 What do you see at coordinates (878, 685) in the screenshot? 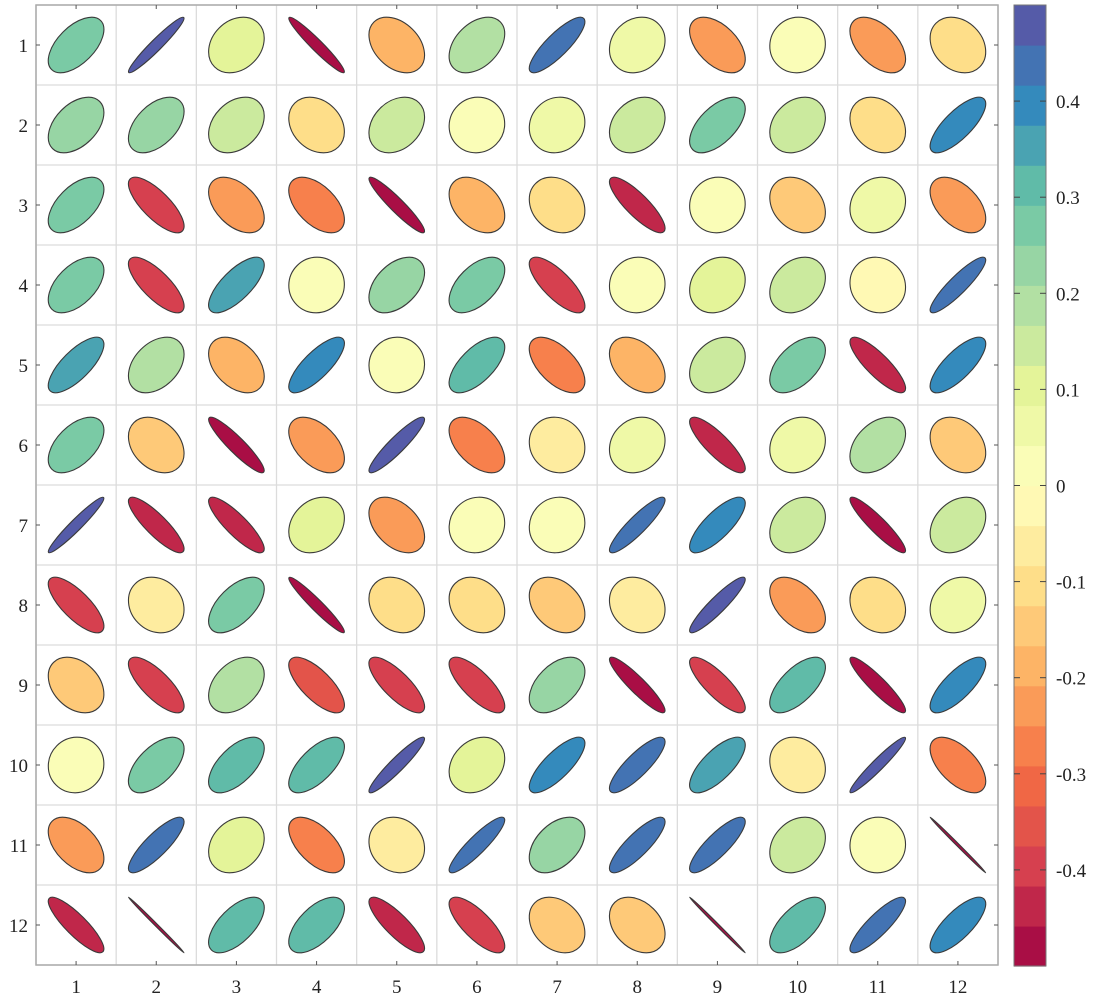
I see `ellipse-r9-c11` at bounding box center [878, 685].